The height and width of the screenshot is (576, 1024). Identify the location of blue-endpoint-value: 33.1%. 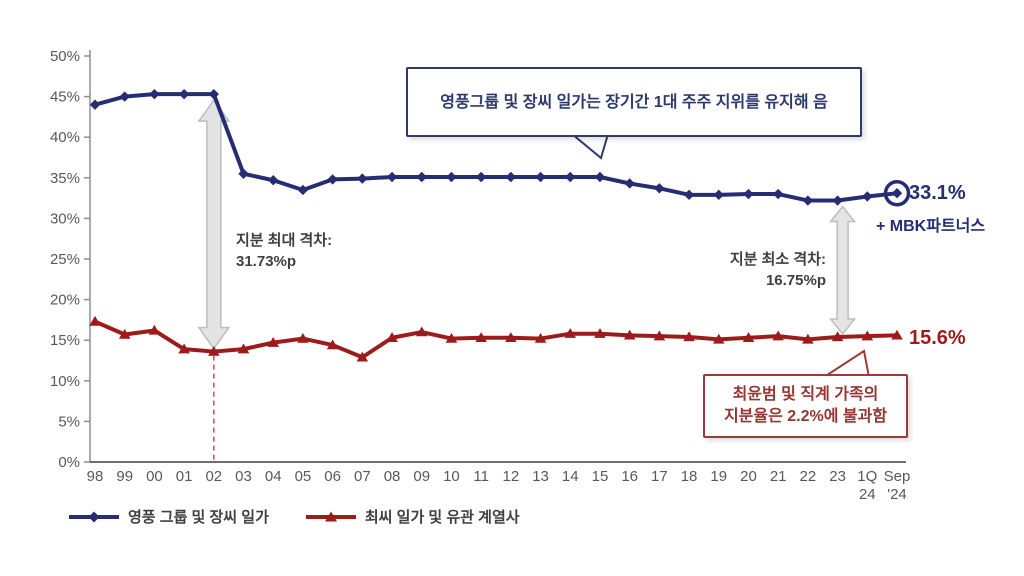
(937, 193).